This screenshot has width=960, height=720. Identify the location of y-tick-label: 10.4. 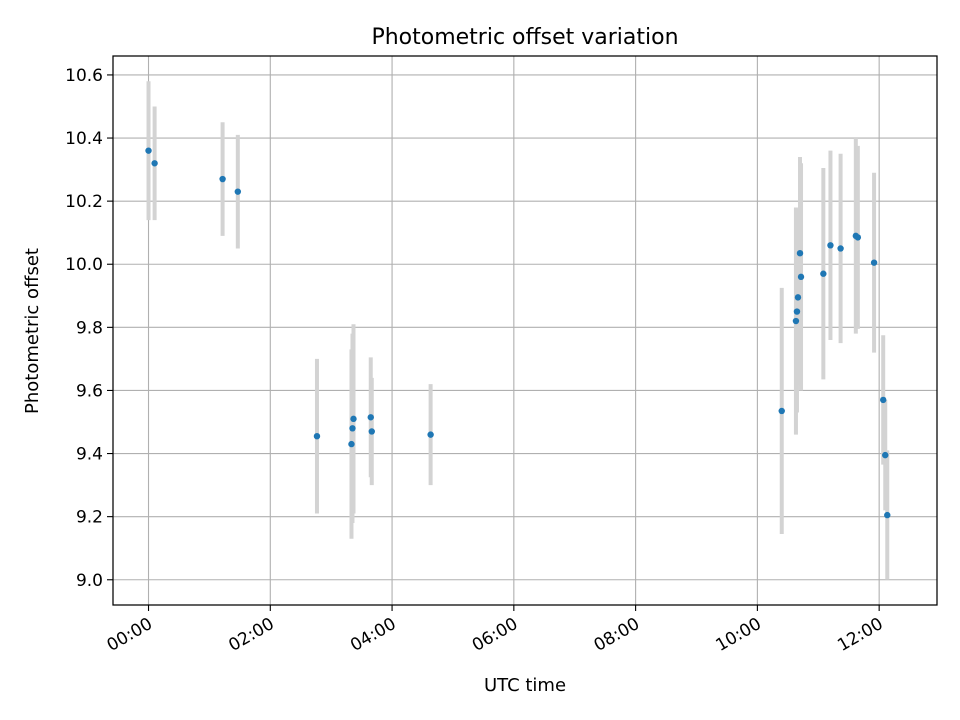
(84, 139).